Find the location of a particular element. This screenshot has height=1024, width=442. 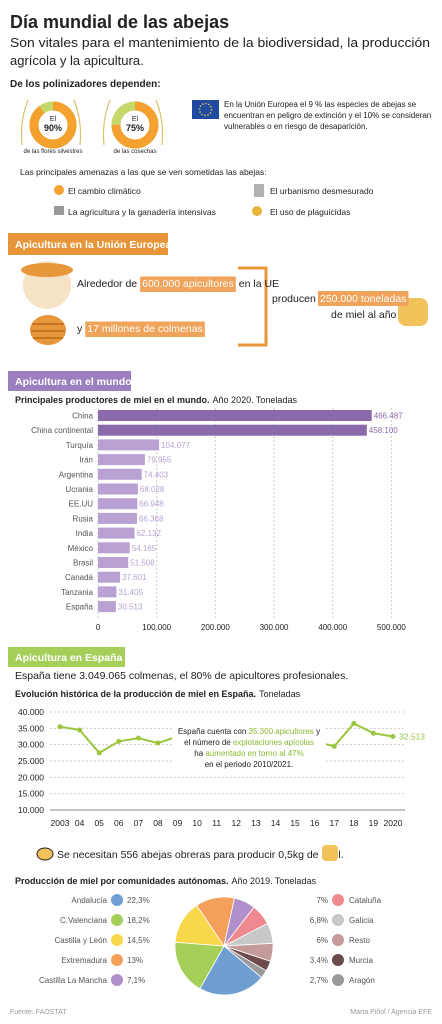

y-tick-label: 30.000 is located at coordinates (31, 745).